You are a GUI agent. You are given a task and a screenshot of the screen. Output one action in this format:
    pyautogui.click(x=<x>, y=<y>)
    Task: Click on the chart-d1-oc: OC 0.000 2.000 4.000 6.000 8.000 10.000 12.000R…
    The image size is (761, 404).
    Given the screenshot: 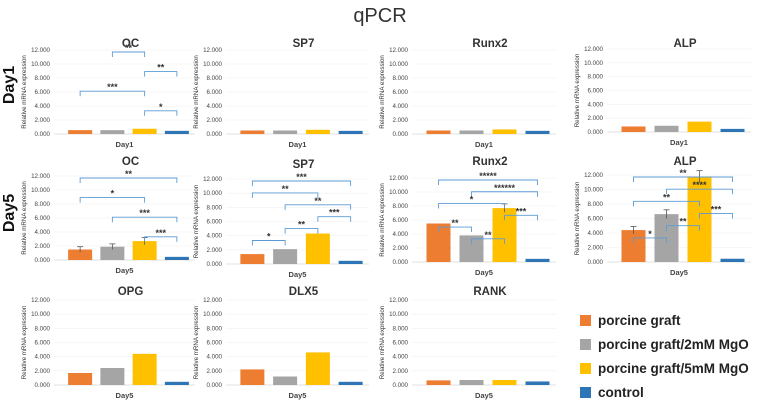 What is the action you would take?
    pyautogui.click(x=108, y=93)
    